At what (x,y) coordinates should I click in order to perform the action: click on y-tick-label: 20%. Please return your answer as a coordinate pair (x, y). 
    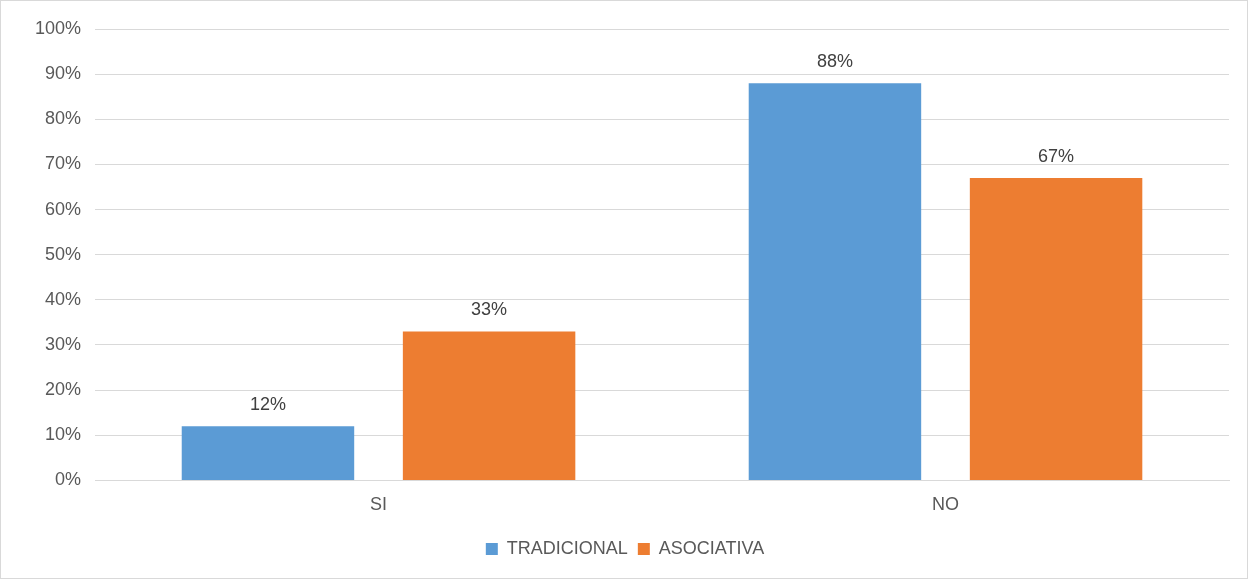
    Looking at the image, I should click on (63, 389).